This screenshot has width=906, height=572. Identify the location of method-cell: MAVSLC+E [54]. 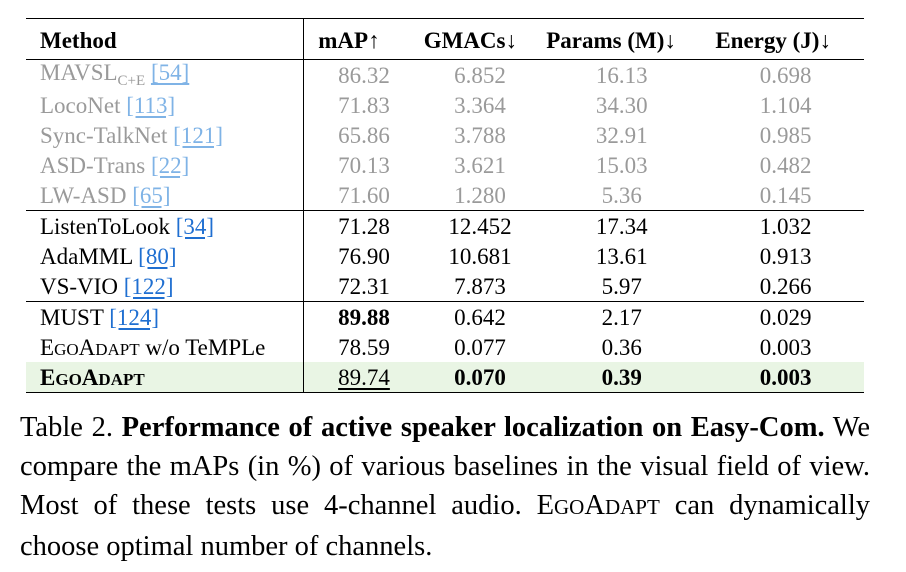
(165, 74).